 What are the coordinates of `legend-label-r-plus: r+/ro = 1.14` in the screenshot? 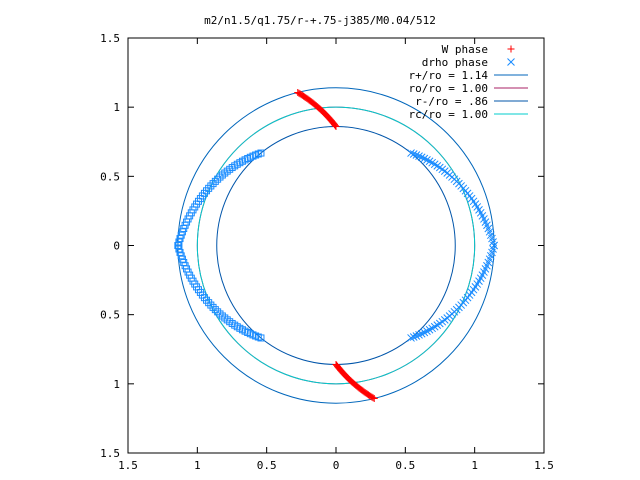 It's located at (449, 75).